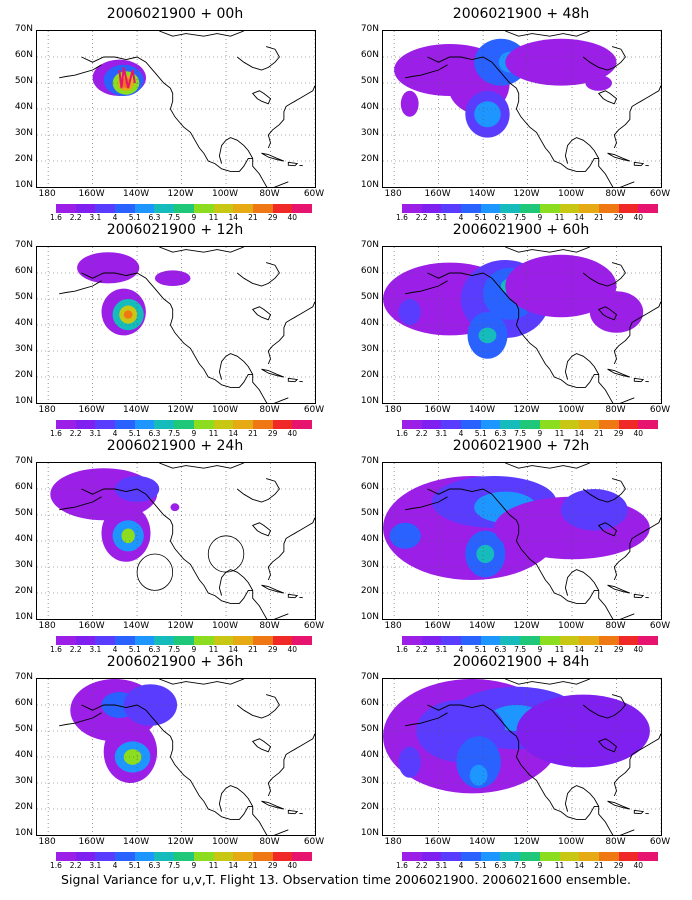  What do you see at coordinates (95, 433) in the screenshot?
I see `colorbar-label: 3.1` at bounding box center [95, 433].